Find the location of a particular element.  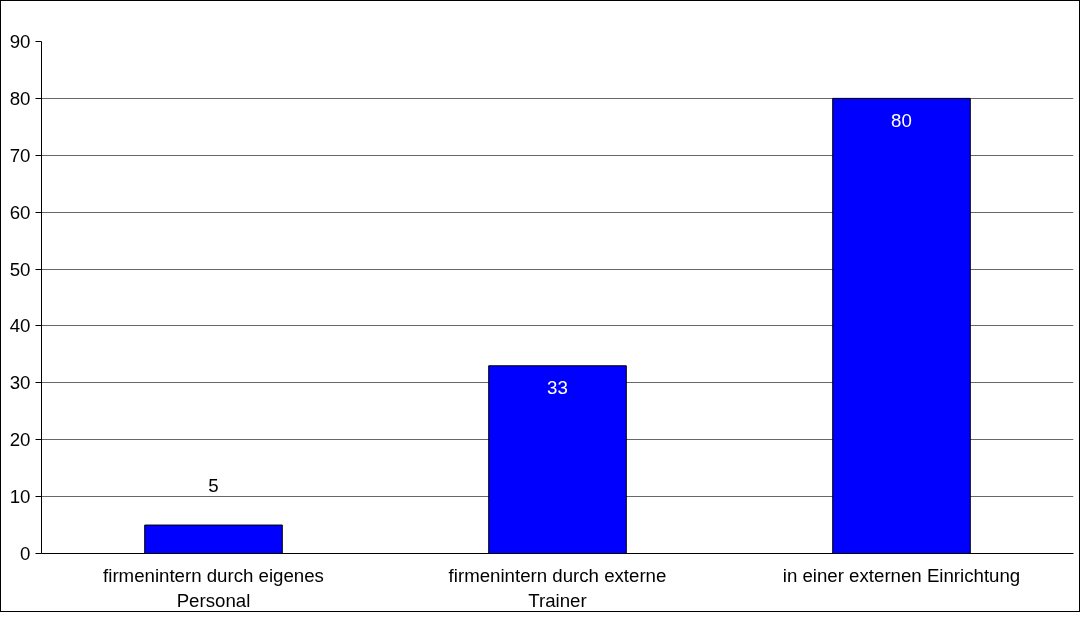

data-label: 33 is located at coordinates (557, 388).